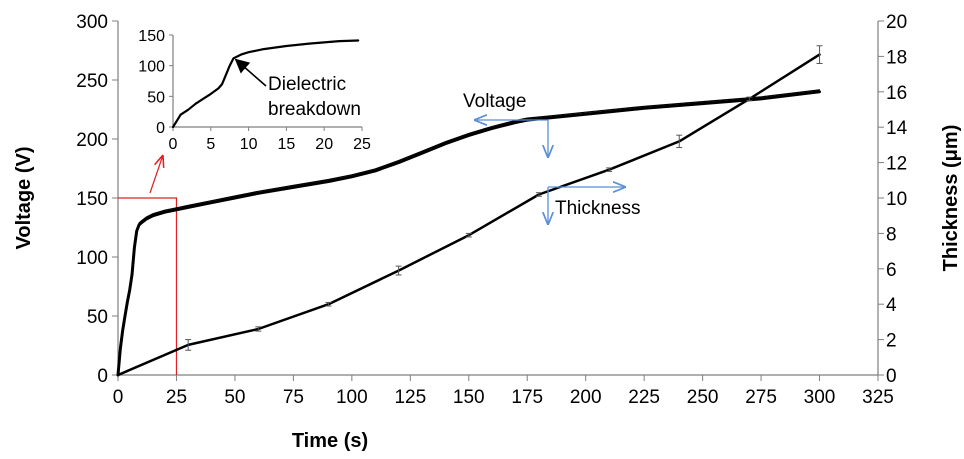 The height and width of the screenshot is (459, 964). I want to click on inset-x-tick-label: 5, so click(210, 144).